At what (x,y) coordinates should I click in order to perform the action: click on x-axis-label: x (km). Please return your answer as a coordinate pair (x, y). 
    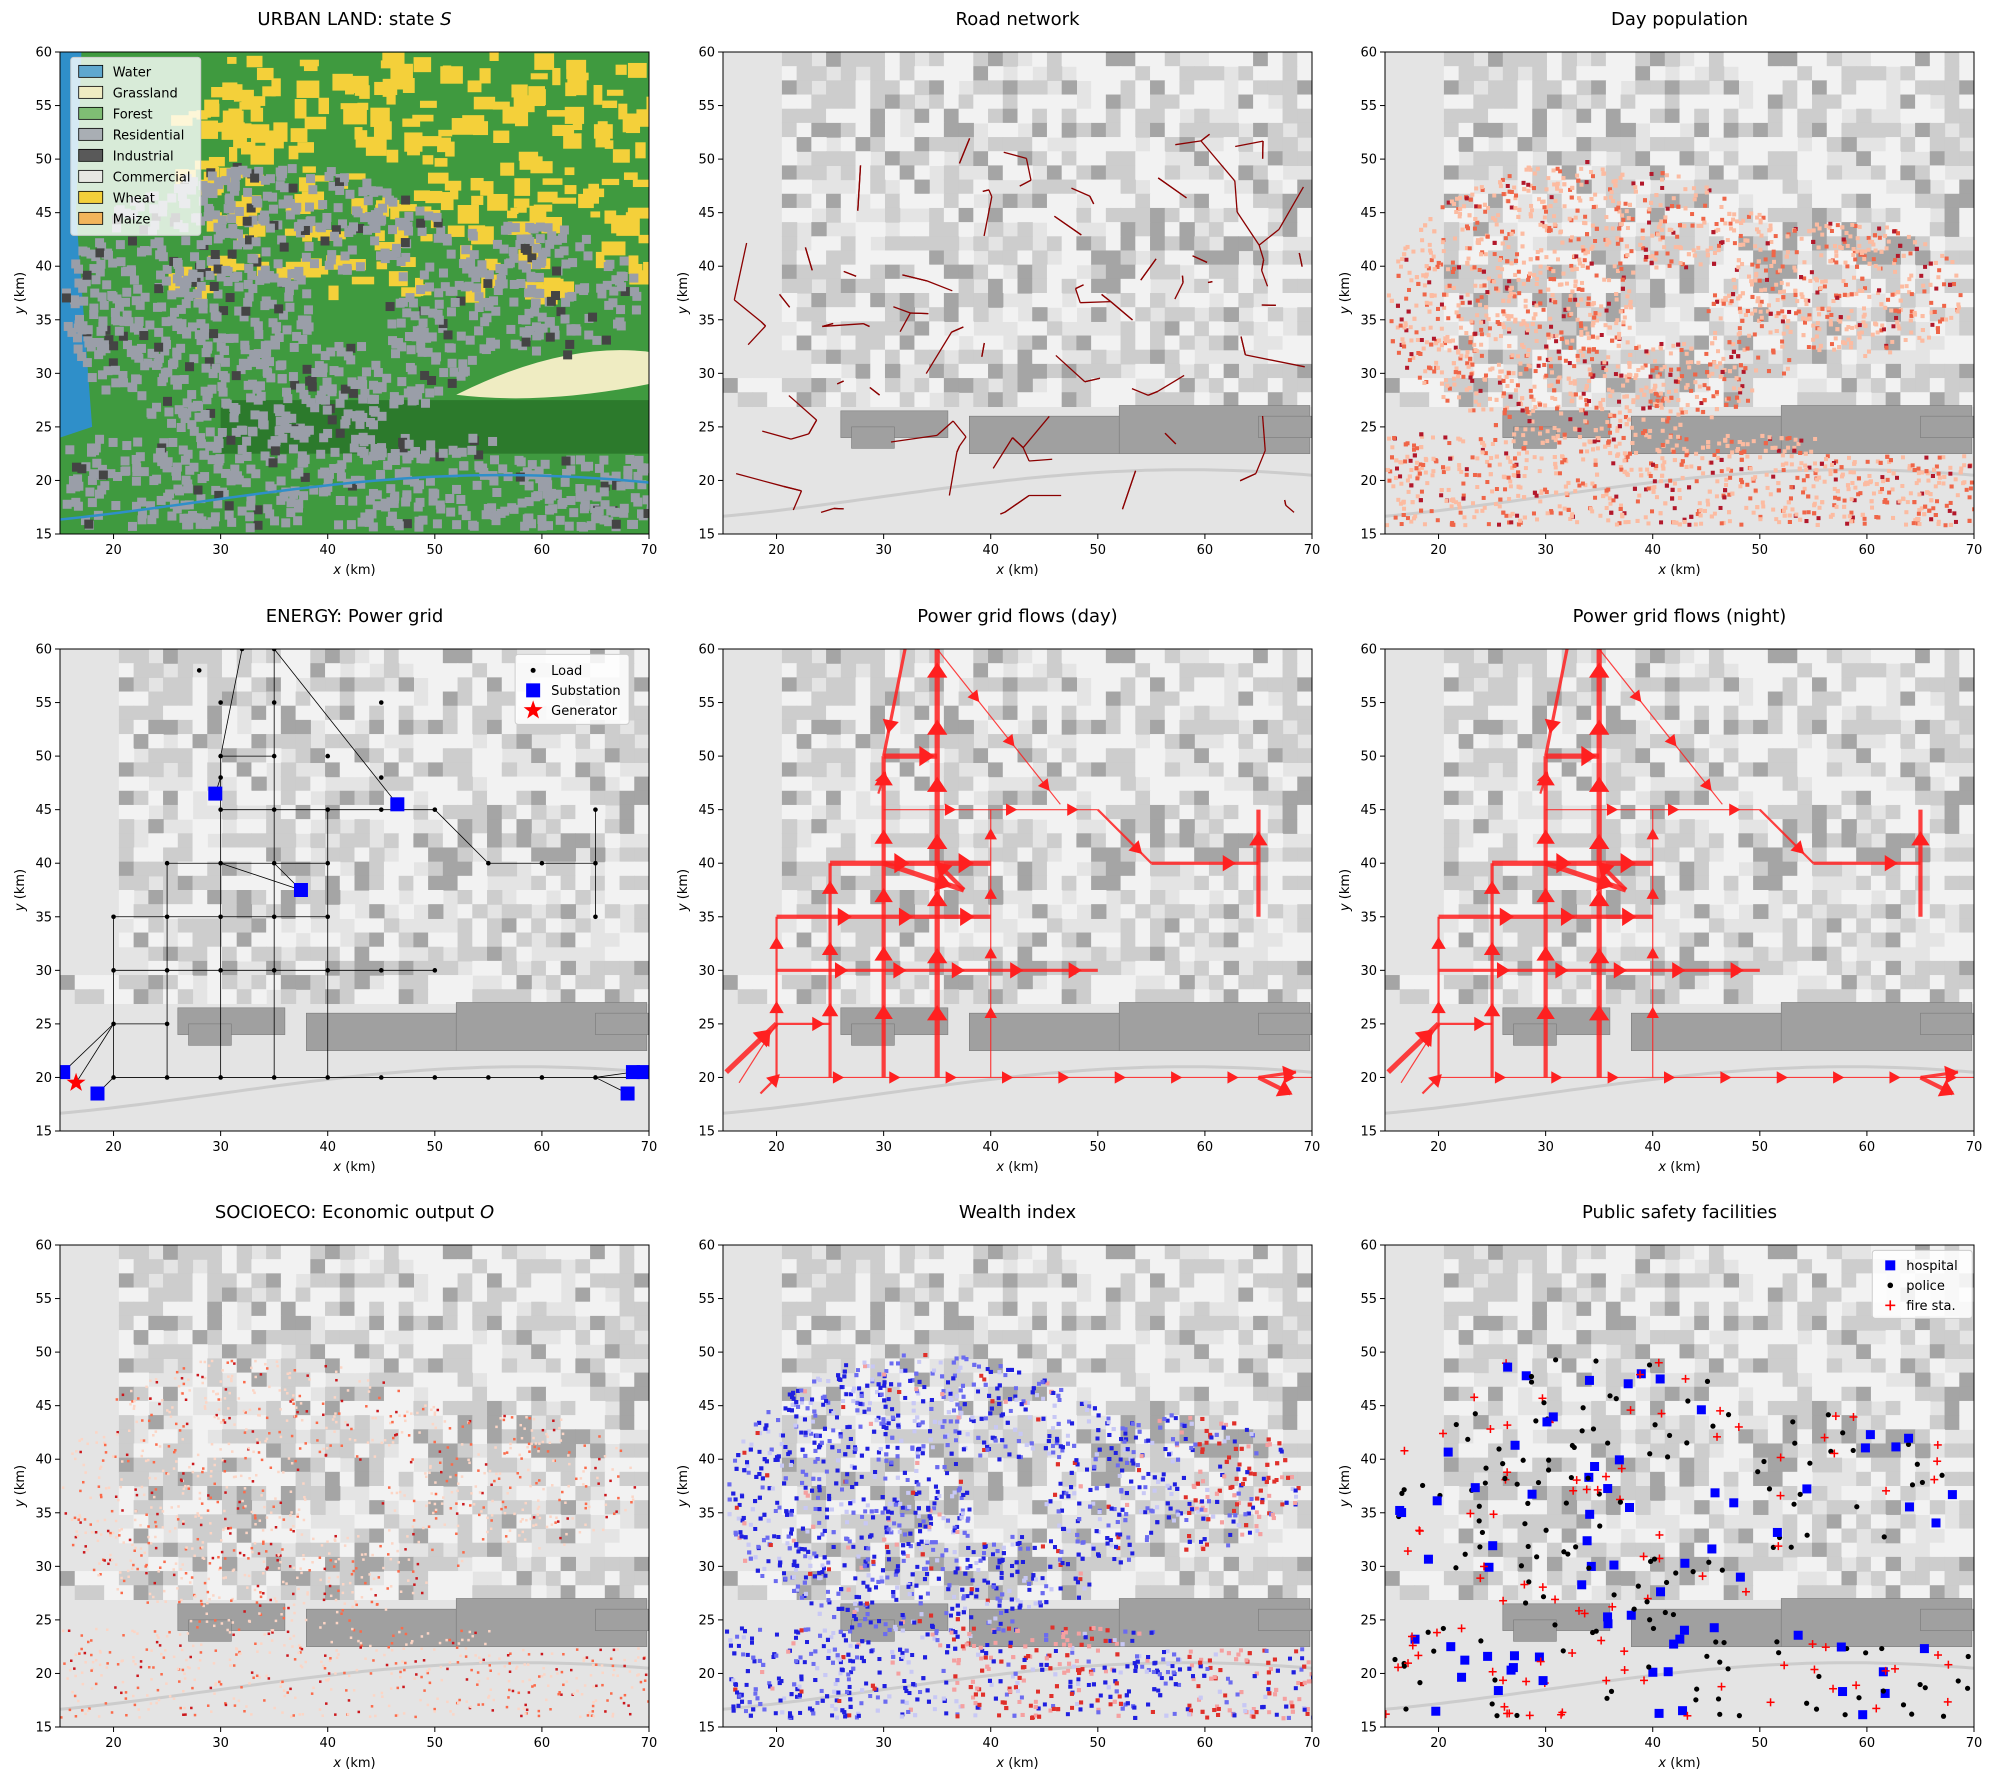
    Looking at the image, I should click on (353, 1167).